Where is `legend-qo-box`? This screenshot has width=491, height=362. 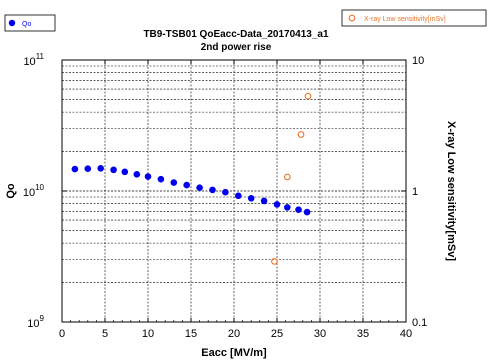 legend-qo-box is located at coordinates (30, 23).